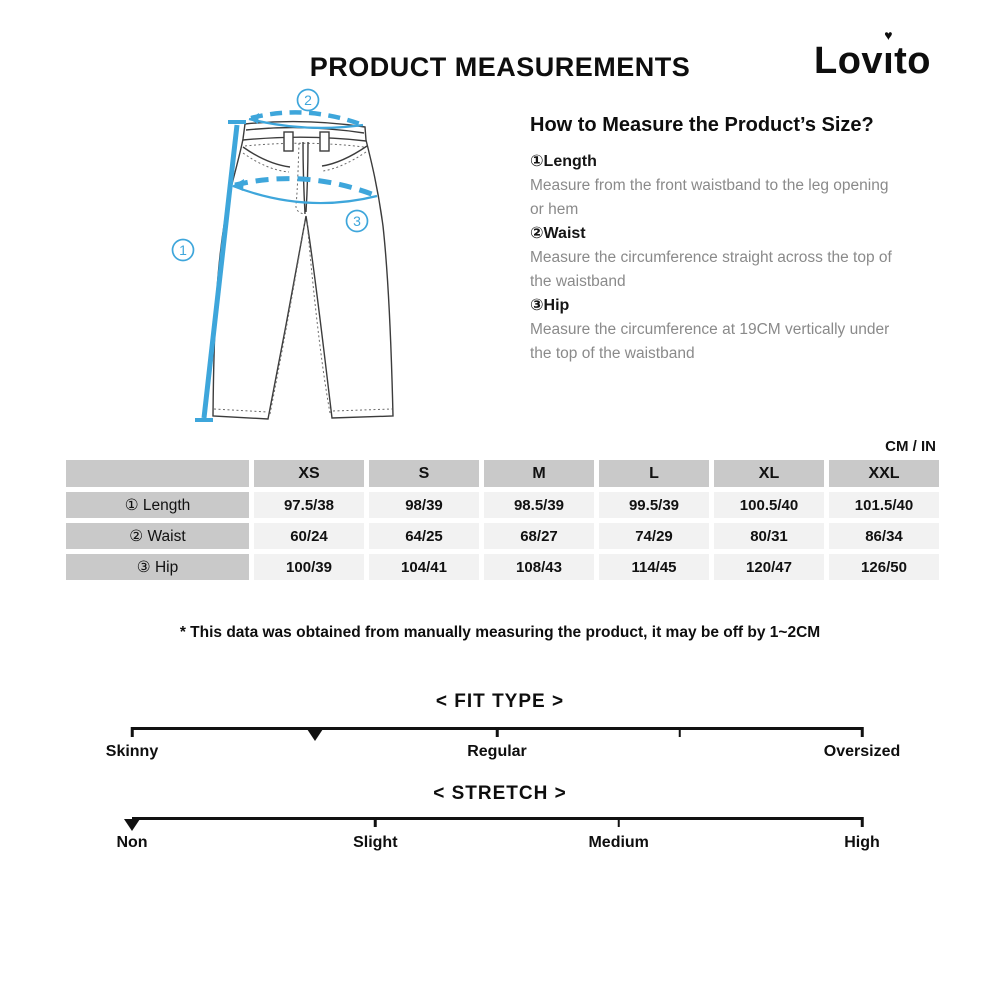 This screenshot has width=1000, height=1000. I want to click on hip-badge-number: 3, so click(357, 221).